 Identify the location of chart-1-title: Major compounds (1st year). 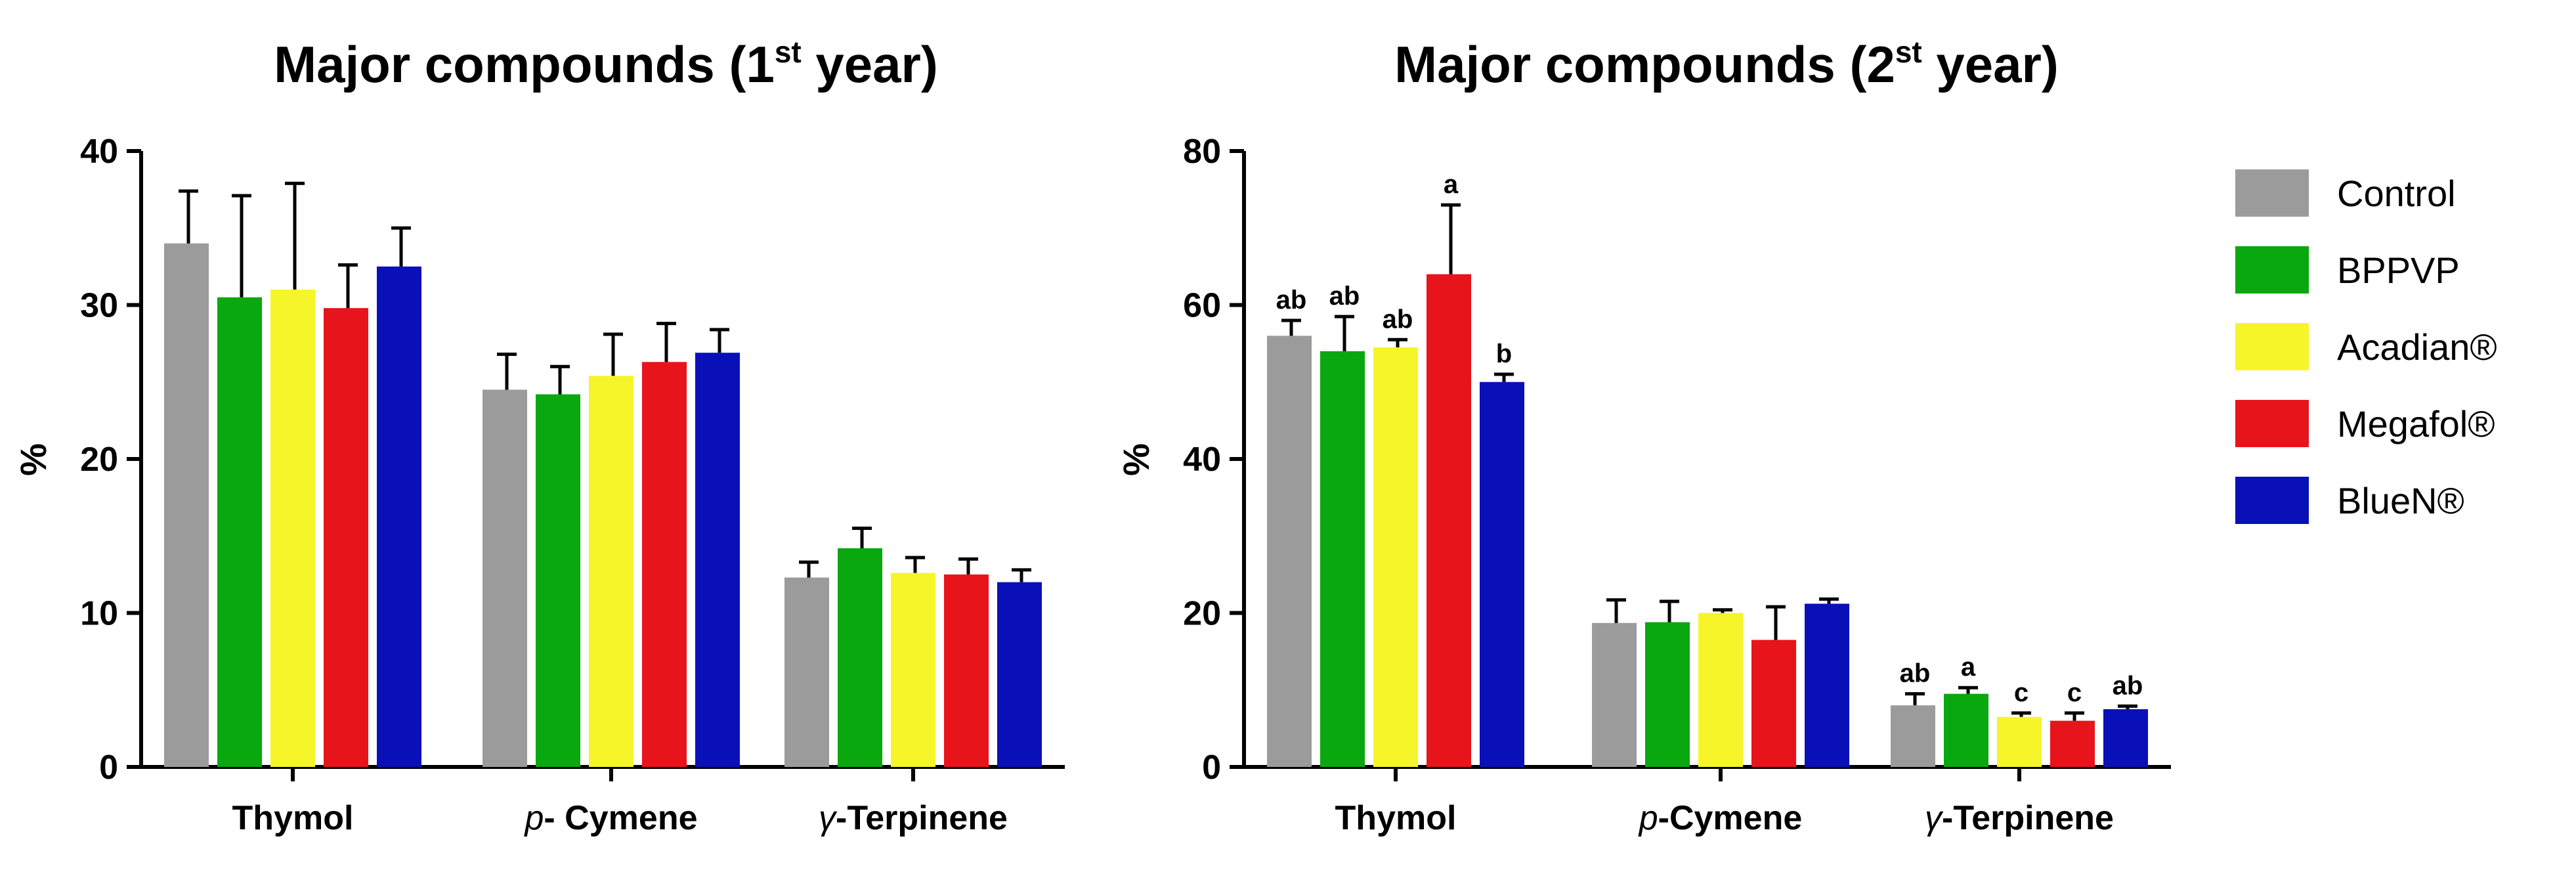
(606, 64).